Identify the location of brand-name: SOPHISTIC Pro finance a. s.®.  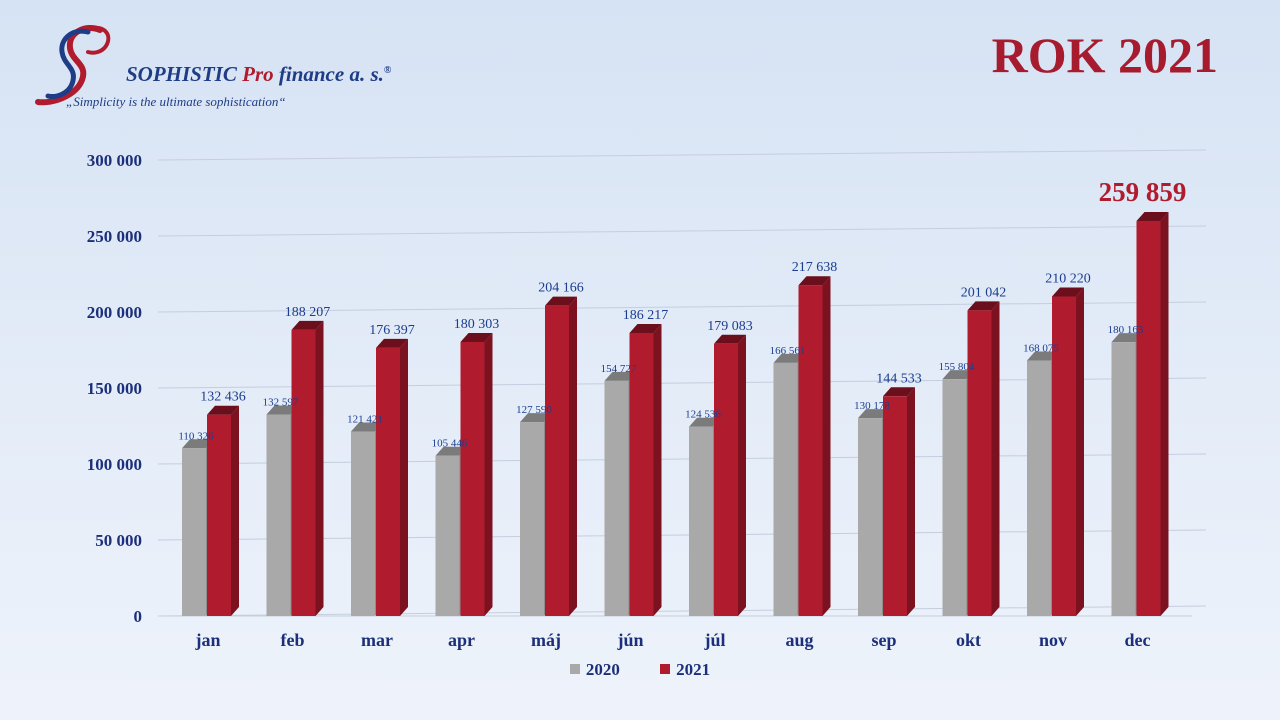
(258, 74).